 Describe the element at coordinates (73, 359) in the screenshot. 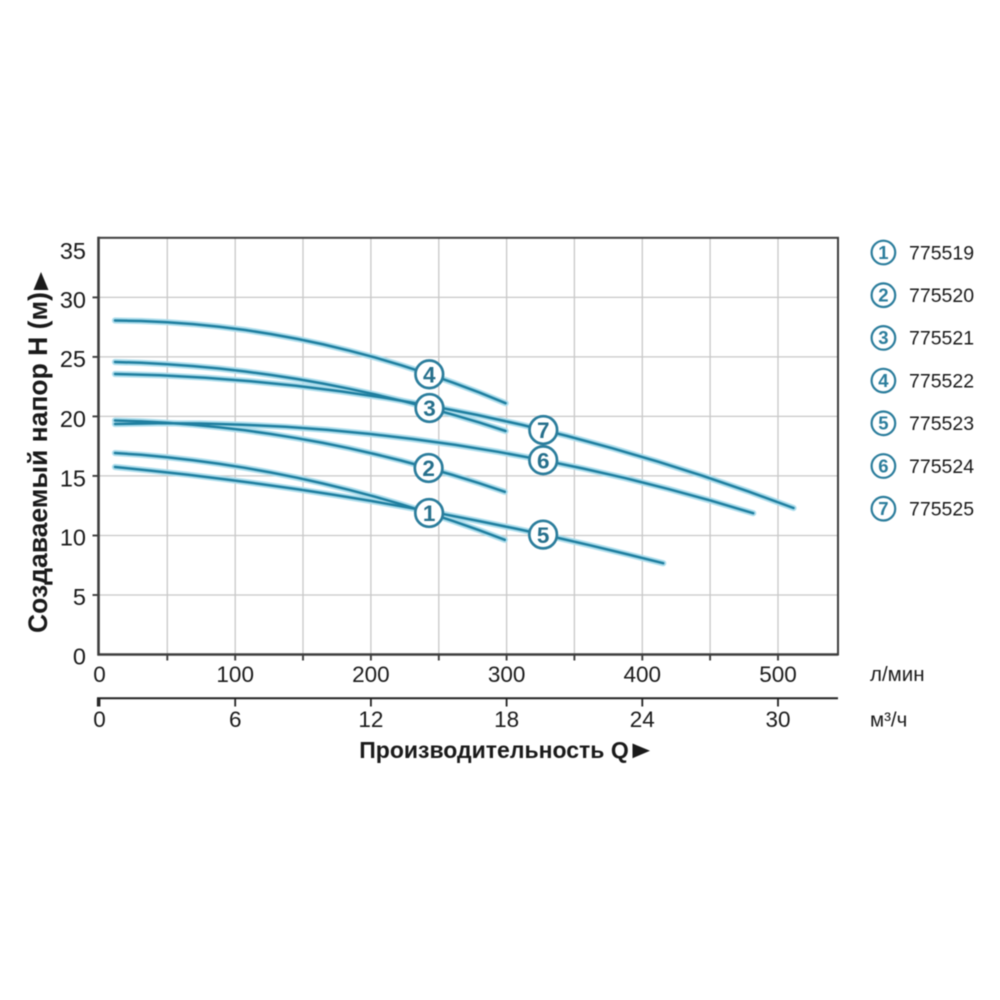

I see `svg-text: 25` at that location.